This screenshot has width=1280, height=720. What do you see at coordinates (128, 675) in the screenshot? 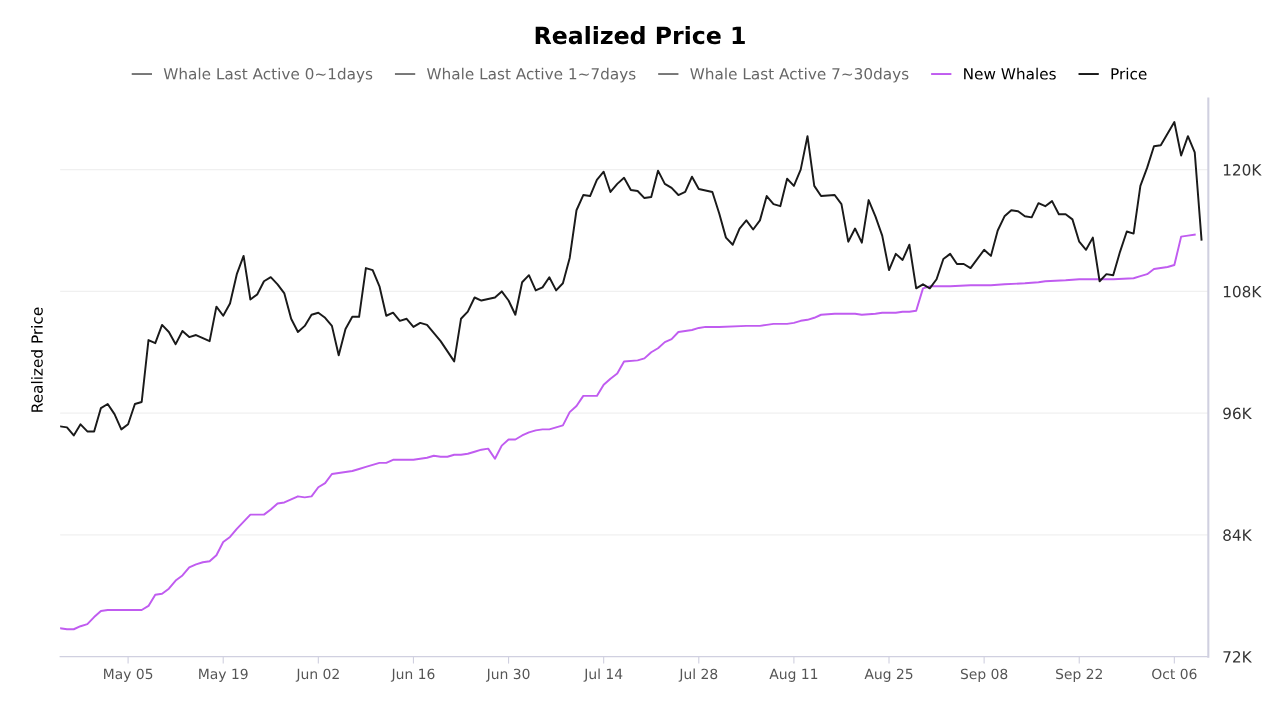
I see `x-tick-label: May 05` at bounding box center [128, 675].